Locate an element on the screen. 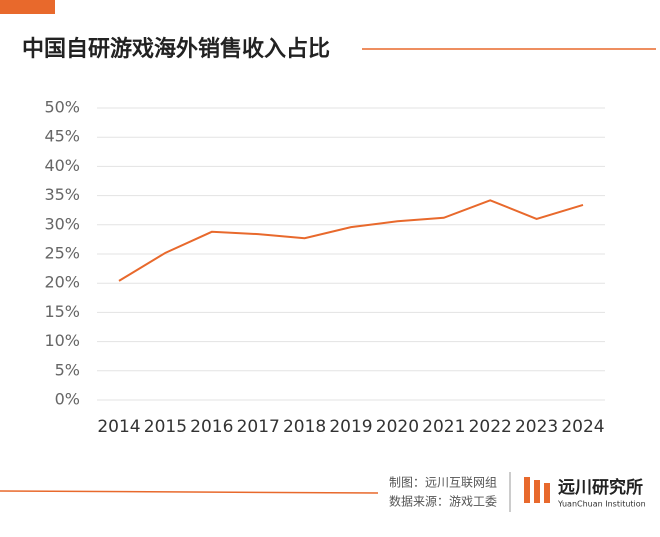 Image resolution: width=660 pixels, height=537 pixels. x-tick-label: 2023 is located at coordinates (536, 427).